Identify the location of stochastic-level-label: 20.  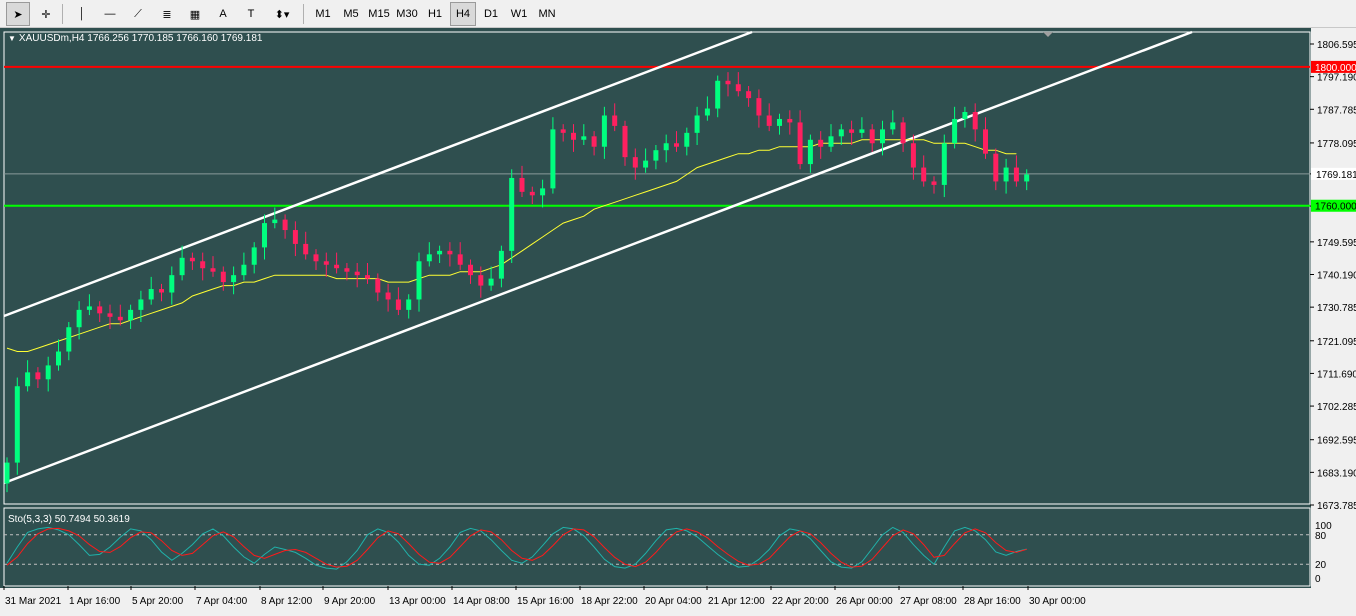
(1321, 565).